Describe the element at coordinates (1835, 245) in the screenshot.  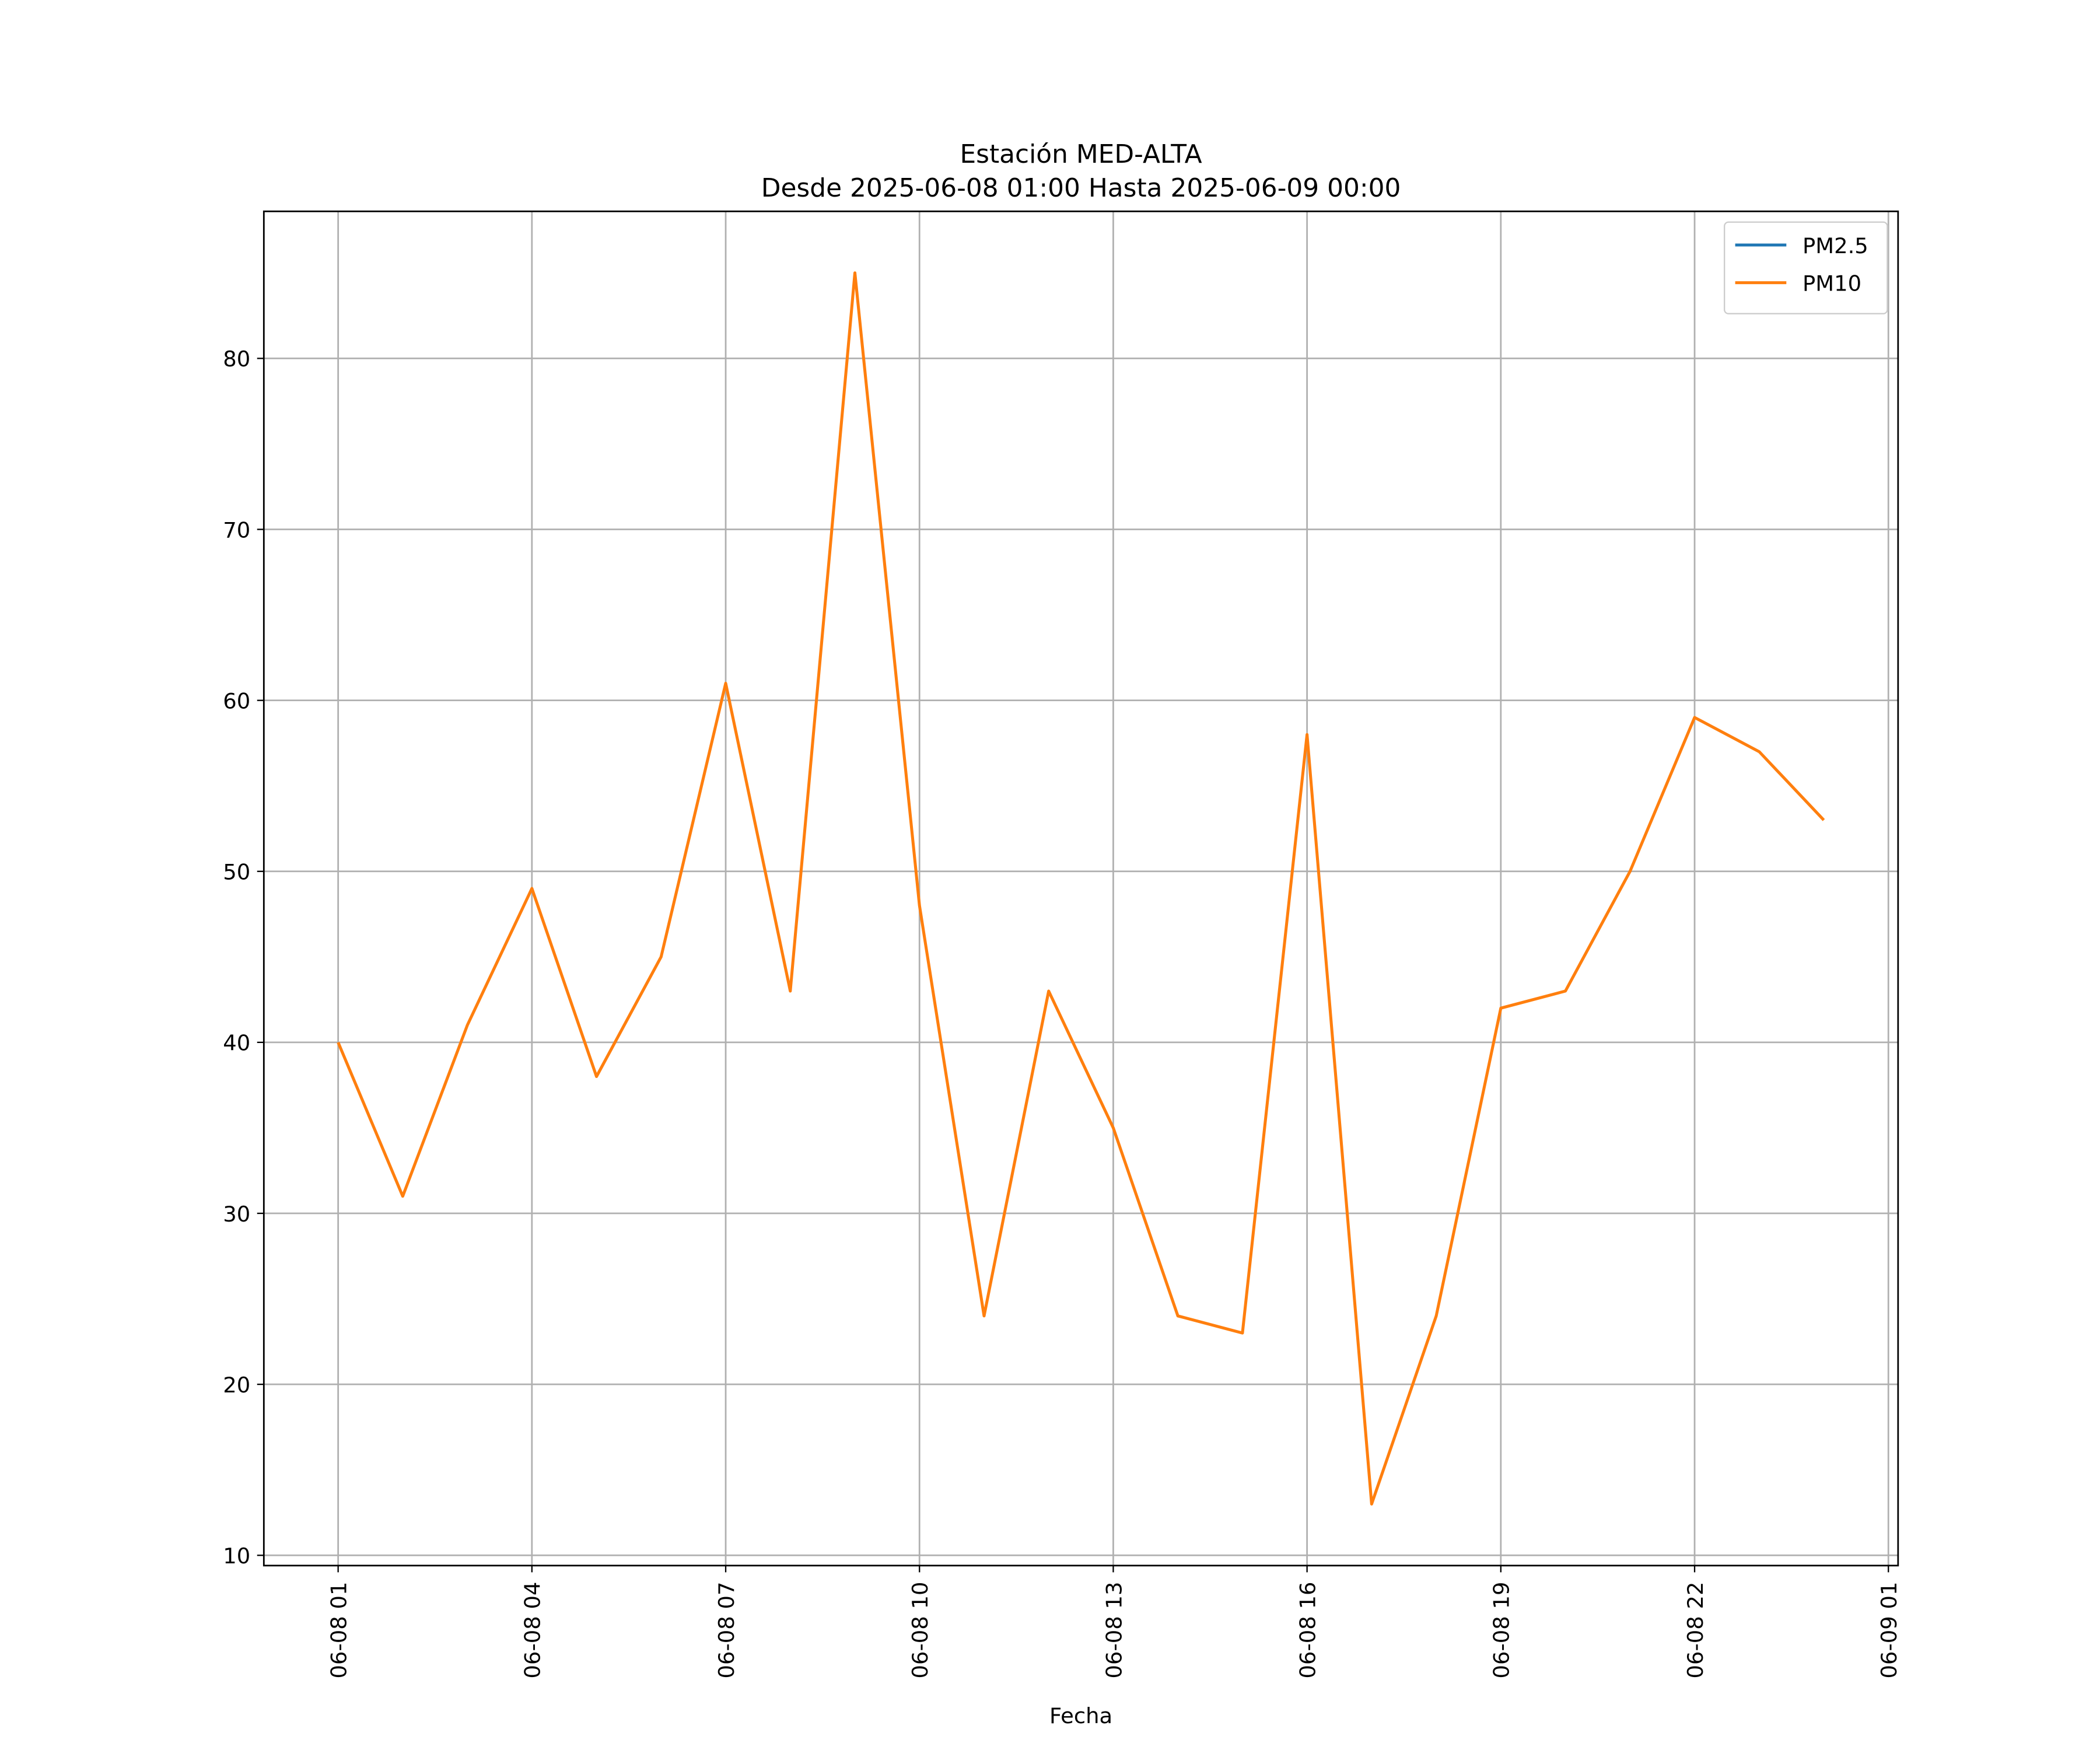
I see `legend-label: PM2.5` at that location.